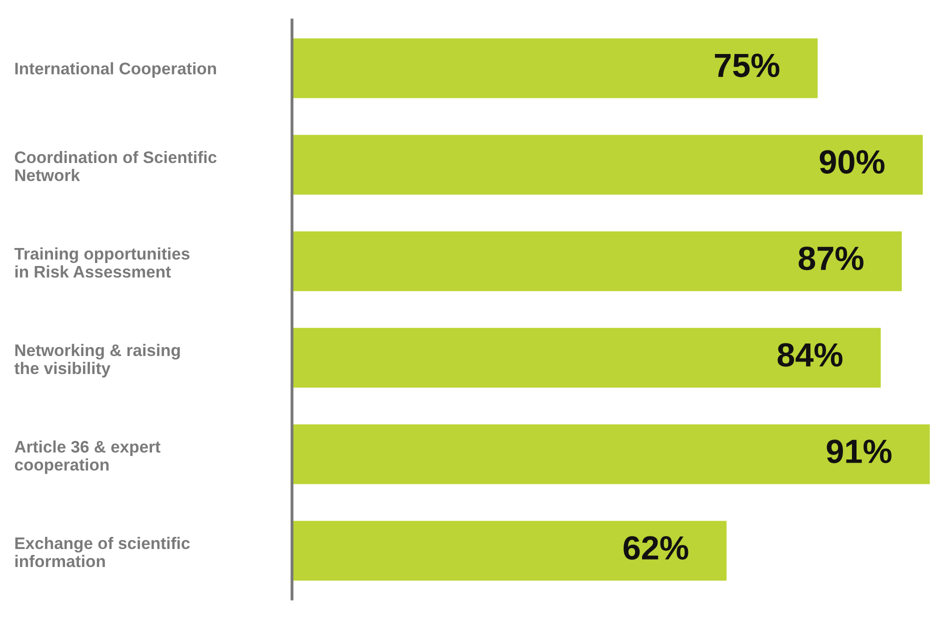 Image resolution: width=933 pixels, height=619 pixels. Describe the element at coordinates (747, 66) in the screenshot. I see `data-label: 75%` at that location.